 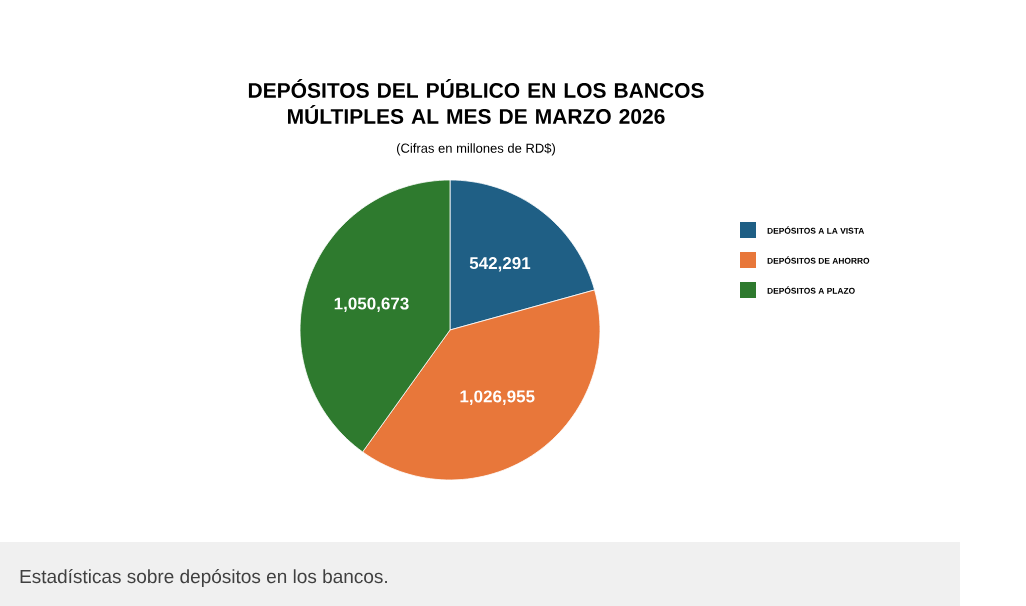 What do you see at coordinates (371, 305) in the screenshot?
I see `data-label: 1,050,673` at bounding box center [371, 305].